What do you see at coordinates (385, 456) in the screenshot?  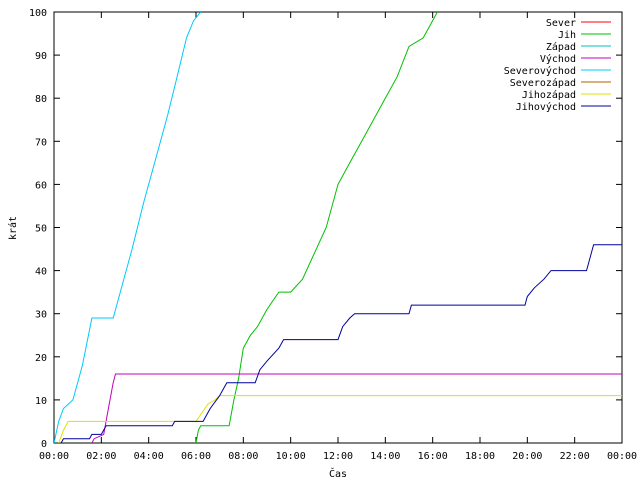 I see `x-tick-label: 14:00` at bounding box center [385, 456].